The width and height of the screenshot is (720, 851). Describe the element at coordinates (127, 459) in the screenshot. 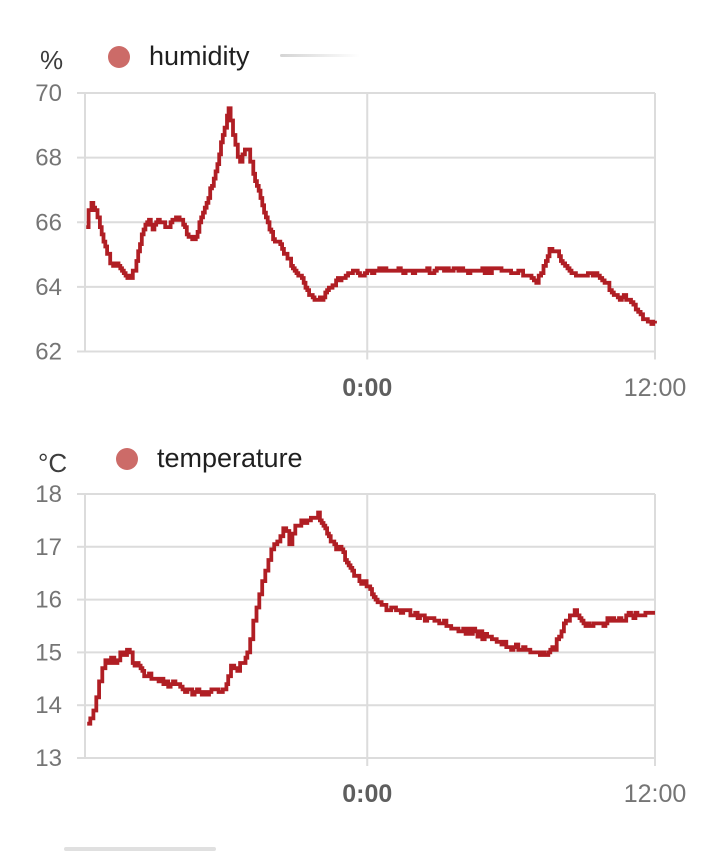

I see `temperature-legend-dot-icon` at that location.